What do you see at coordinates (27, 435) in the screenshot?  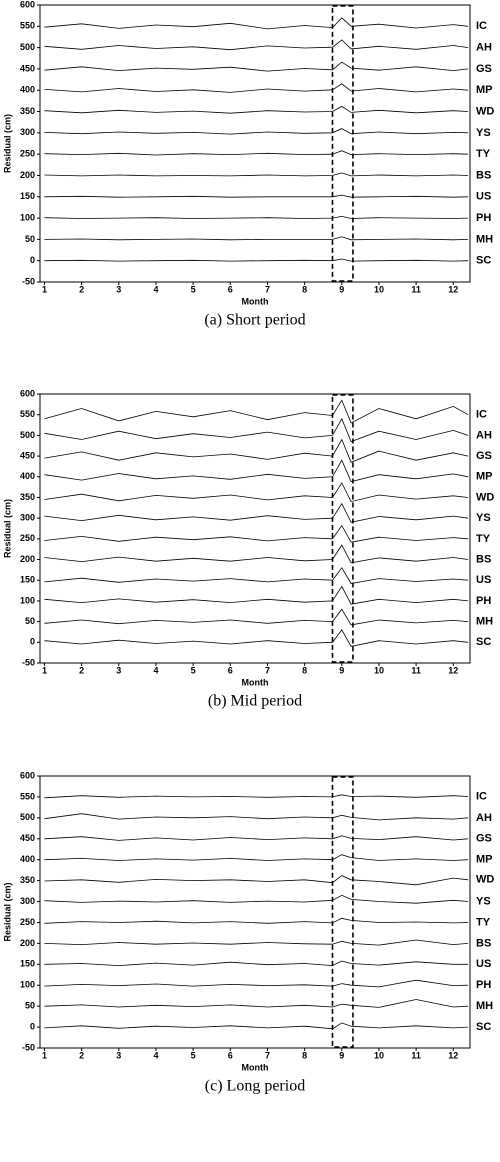 I see `y-tick-label: 500` at bounding box center [27, 435].